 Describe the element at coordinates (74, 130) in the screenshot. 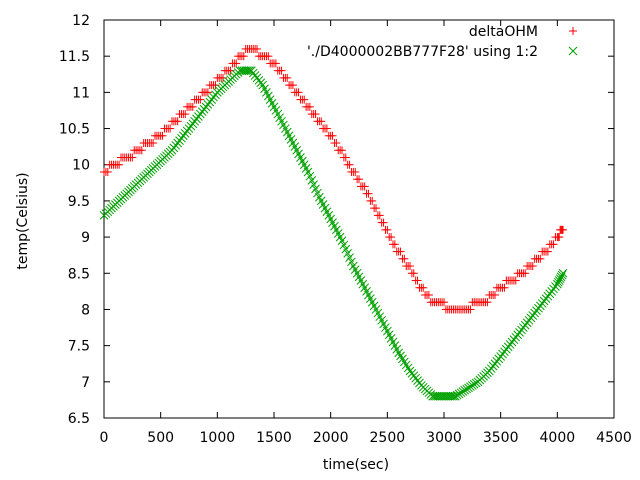

I see `y-tick-label: 10.5` at that location.